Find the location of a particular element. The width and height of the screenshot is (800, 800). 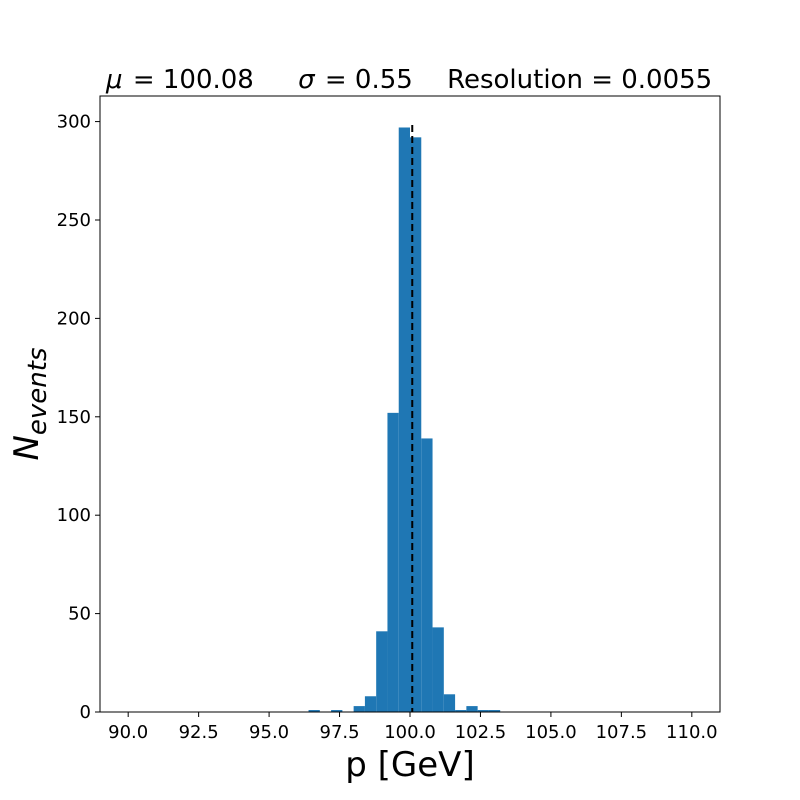

y-axis-label-sub: events is located at coordinates (38, 391).